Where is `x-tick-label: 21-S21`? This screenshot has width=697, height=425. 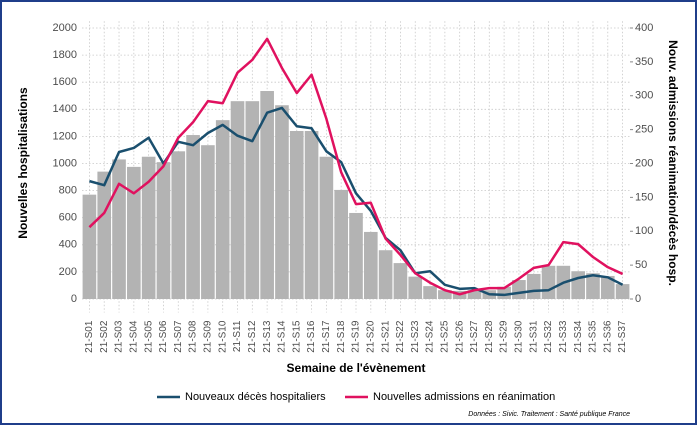
x-tick-label: 21-S21 is located at coordinates (385, 336).